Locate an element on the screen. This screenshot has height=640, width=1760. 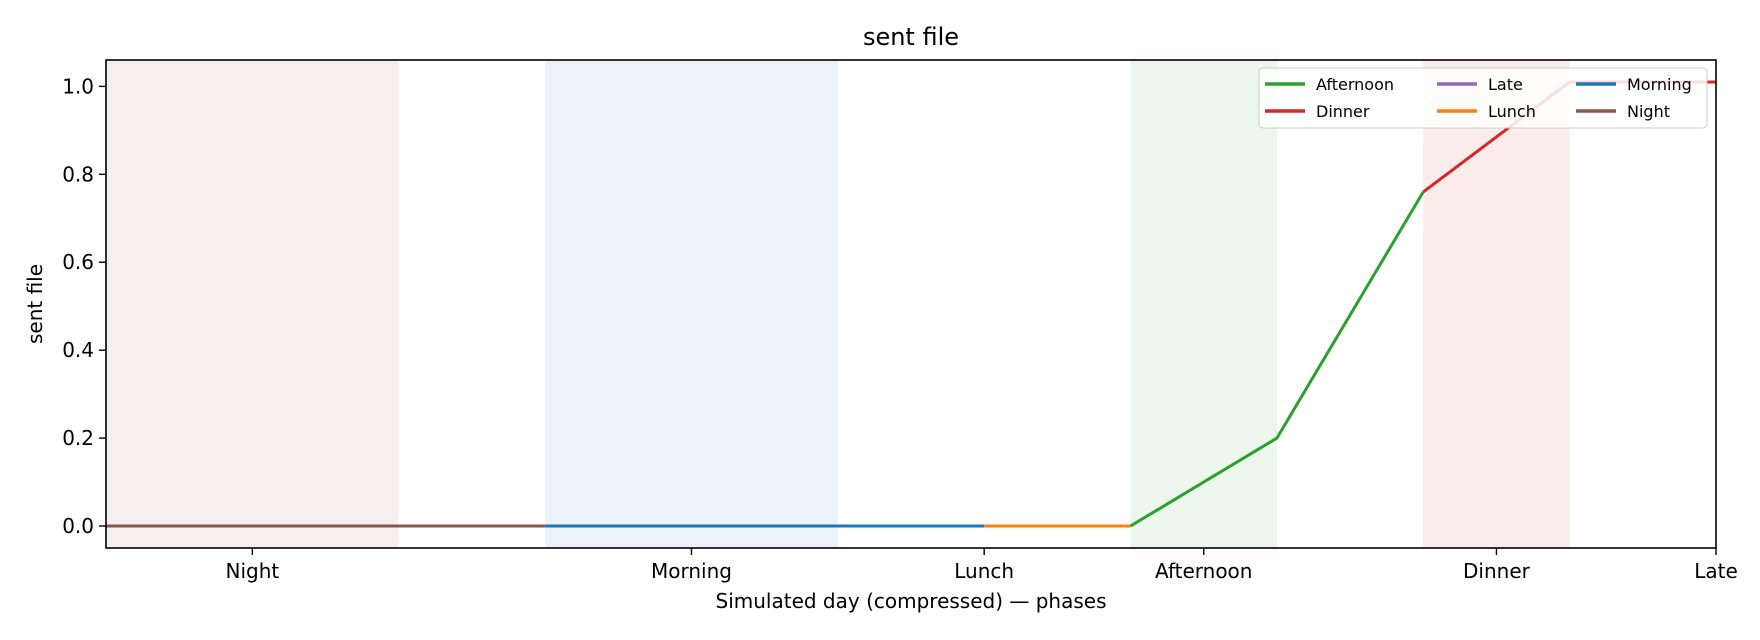
legend-entry: Late is located at coordinates (1505, 84).